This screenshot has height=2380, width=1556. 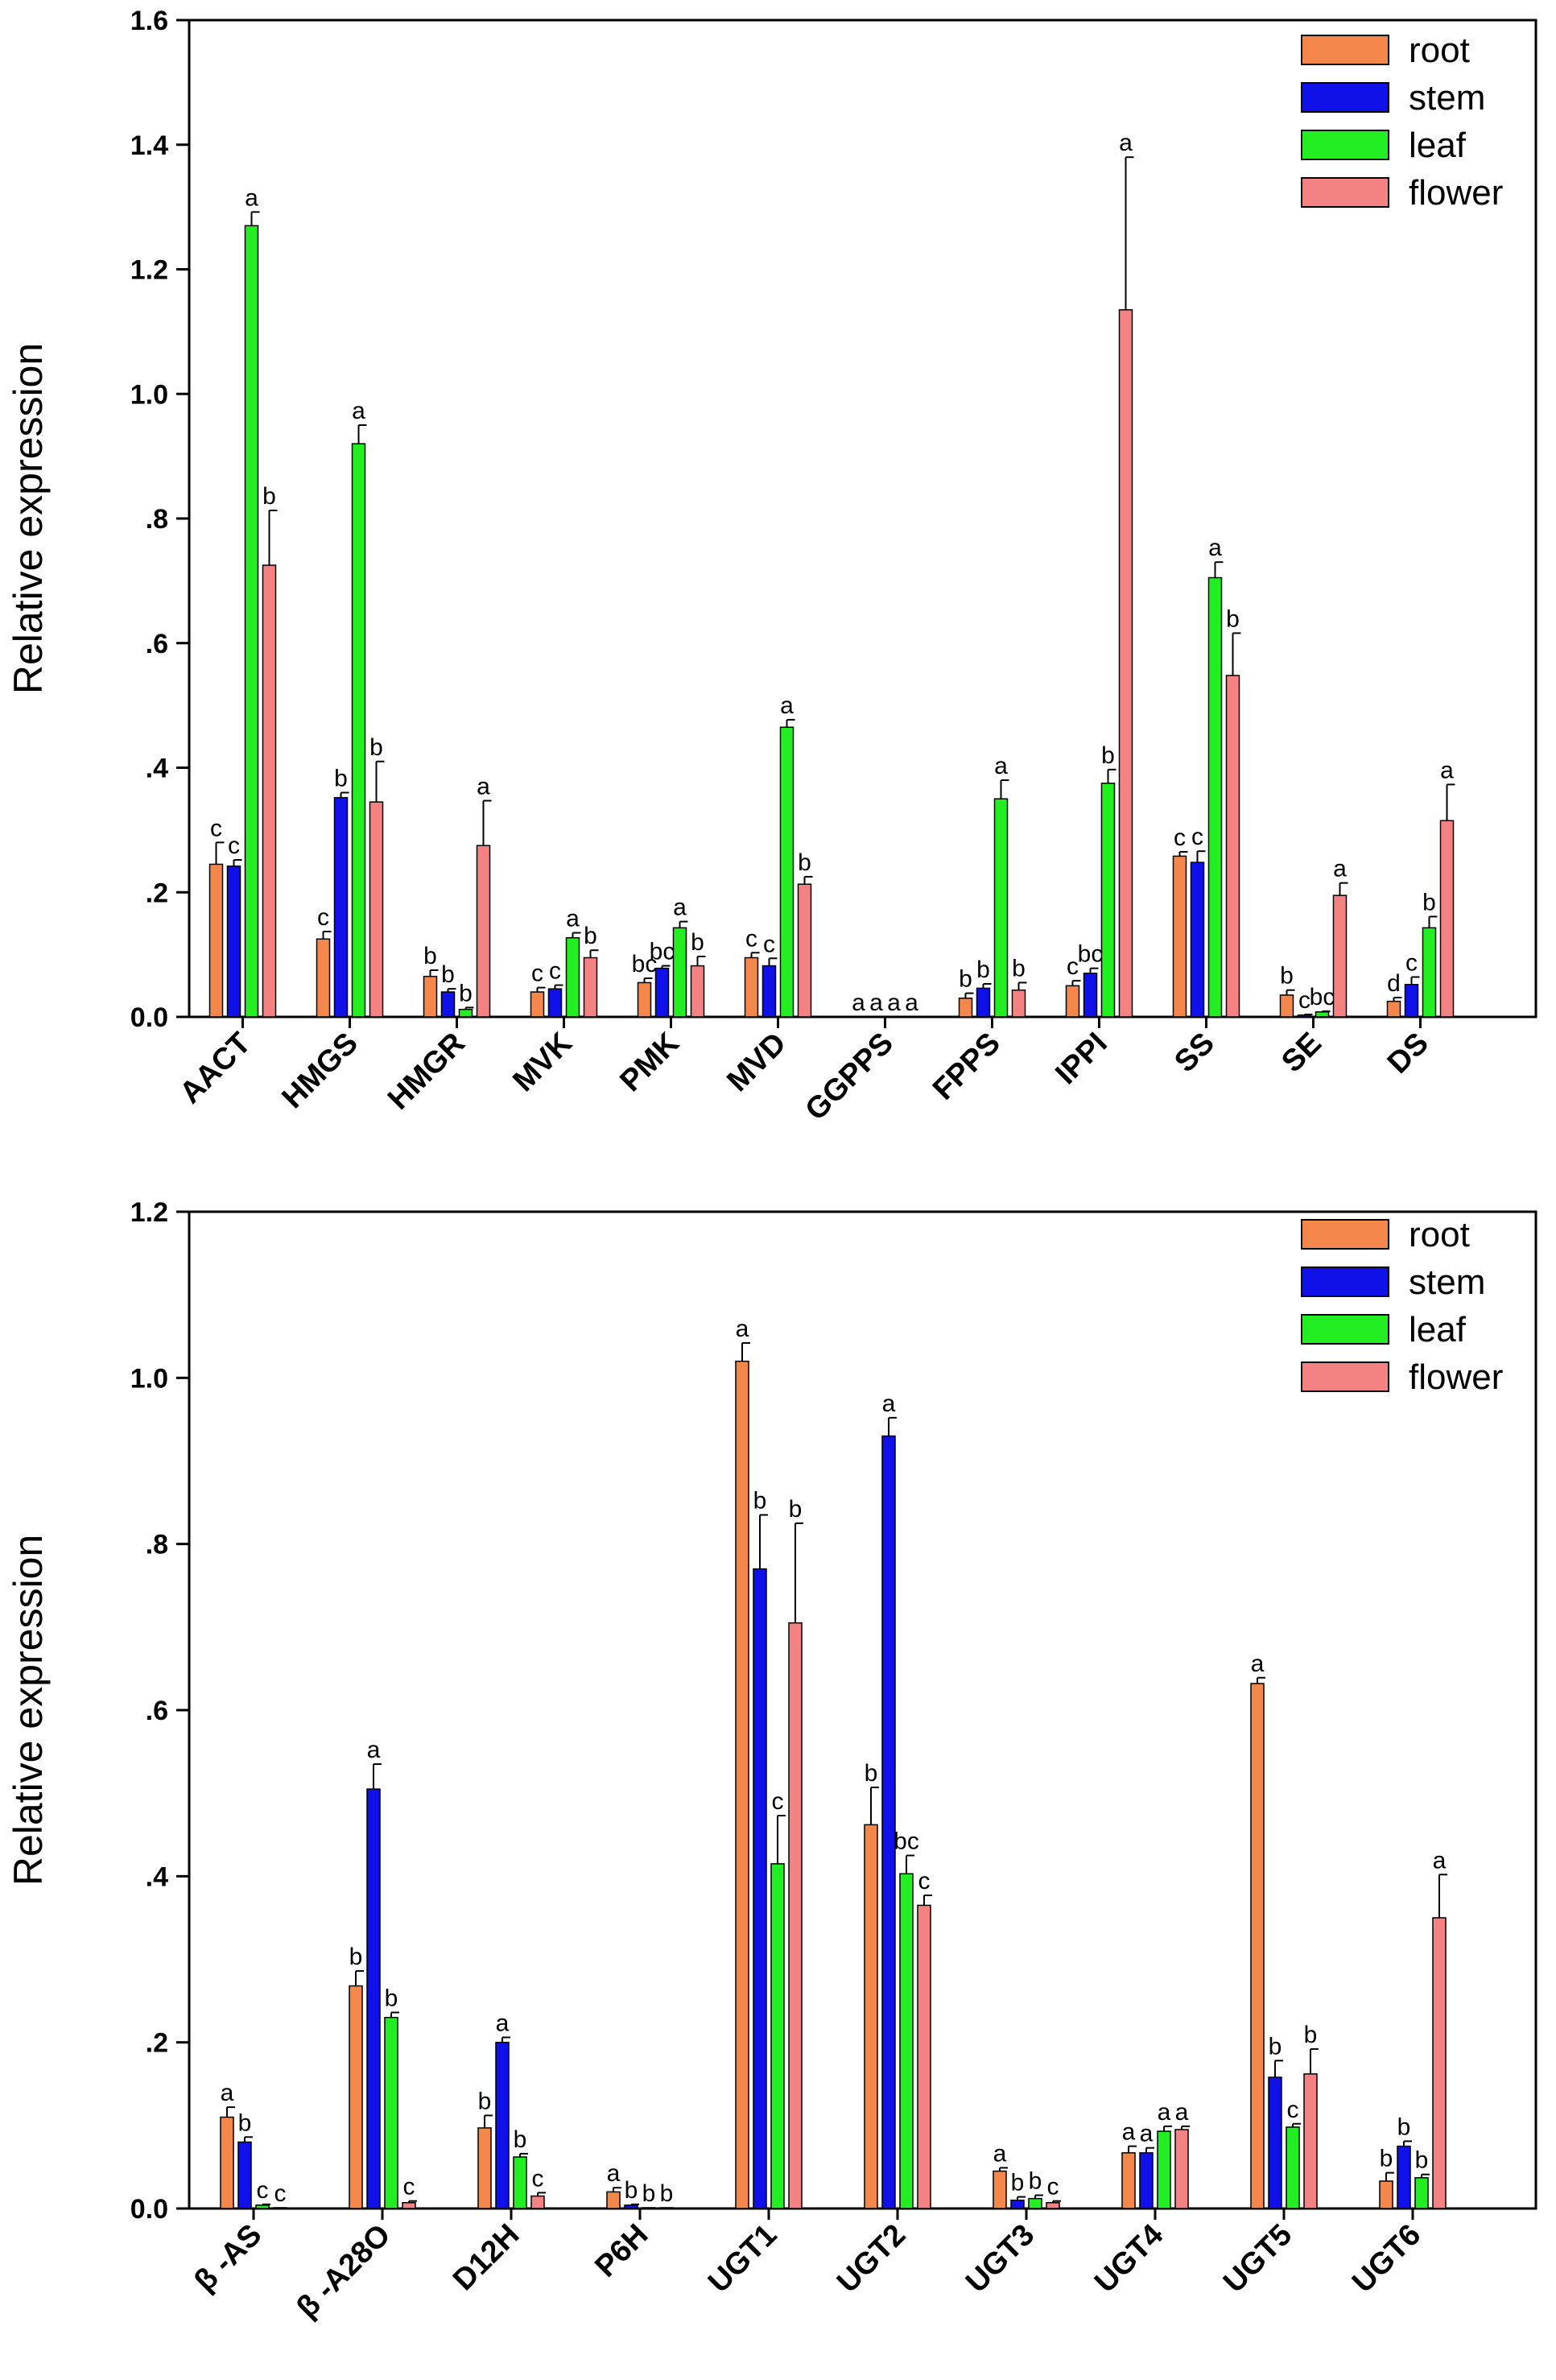 What do you see at coordinates (149, 1212) in the screenshot?
I see `y-tick-label: 1.2` at bounding box center [149, 1212].